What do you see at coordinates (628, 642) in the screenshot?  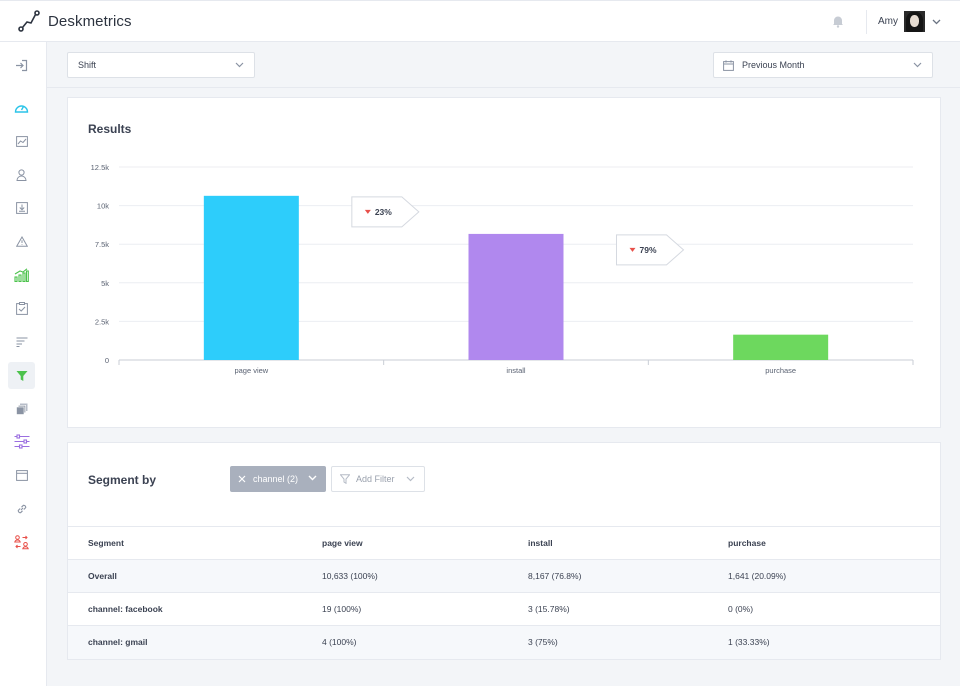 I see `install-cell: 3 (75%)` at bounding box center [628, 642].